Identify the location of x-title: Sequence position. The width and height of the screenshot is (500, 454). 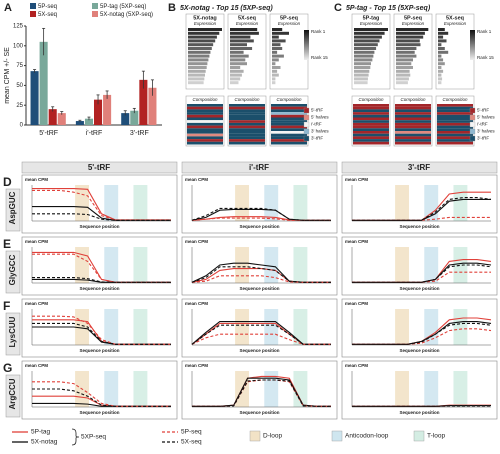
(259, 412).